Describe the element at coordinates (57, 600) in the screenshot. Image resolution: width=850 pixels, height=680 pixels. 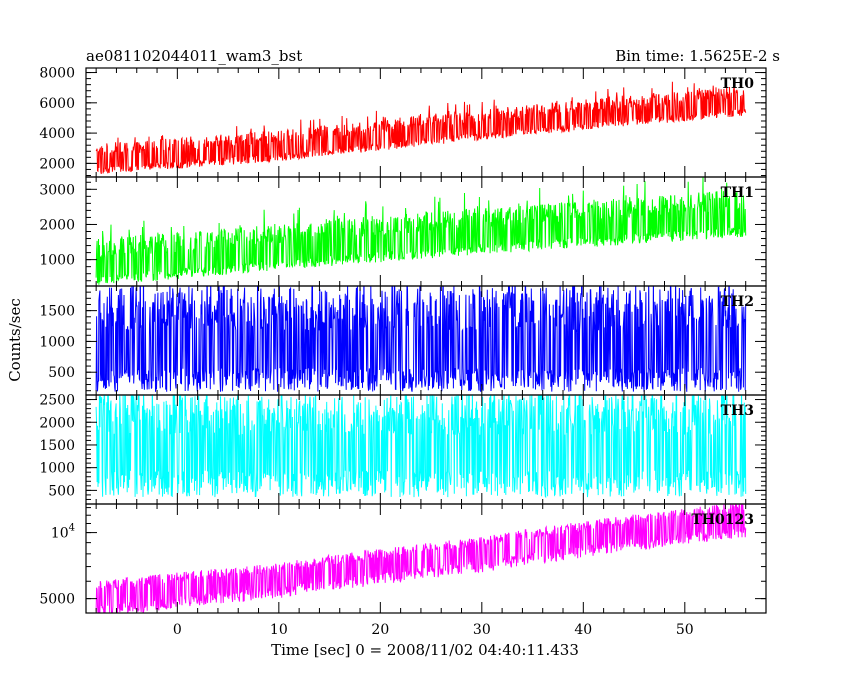
I see `y-tick-label: 5000` at that location.